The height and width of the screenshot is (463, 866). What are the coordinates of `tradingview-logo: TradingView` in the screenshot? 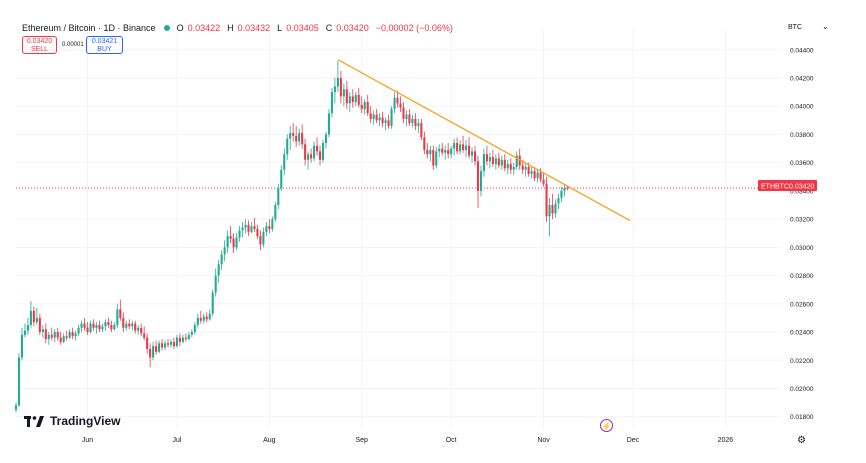 It's located at (72, 421).